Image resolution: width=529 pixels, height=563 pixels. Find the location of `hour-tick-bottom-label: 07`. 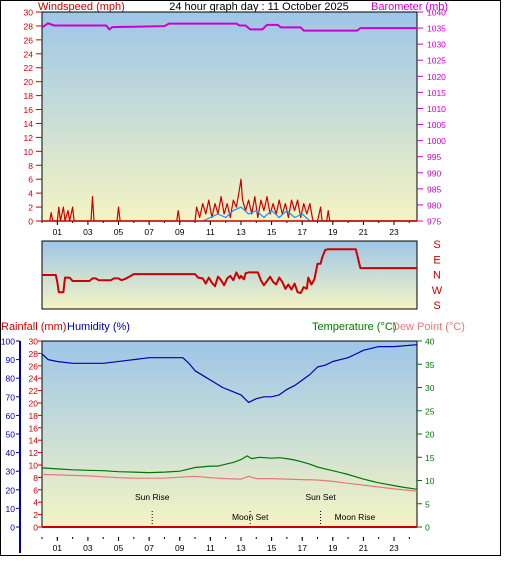

hour-tick-bottom-label: 07 is located at coordinates (149, 548).